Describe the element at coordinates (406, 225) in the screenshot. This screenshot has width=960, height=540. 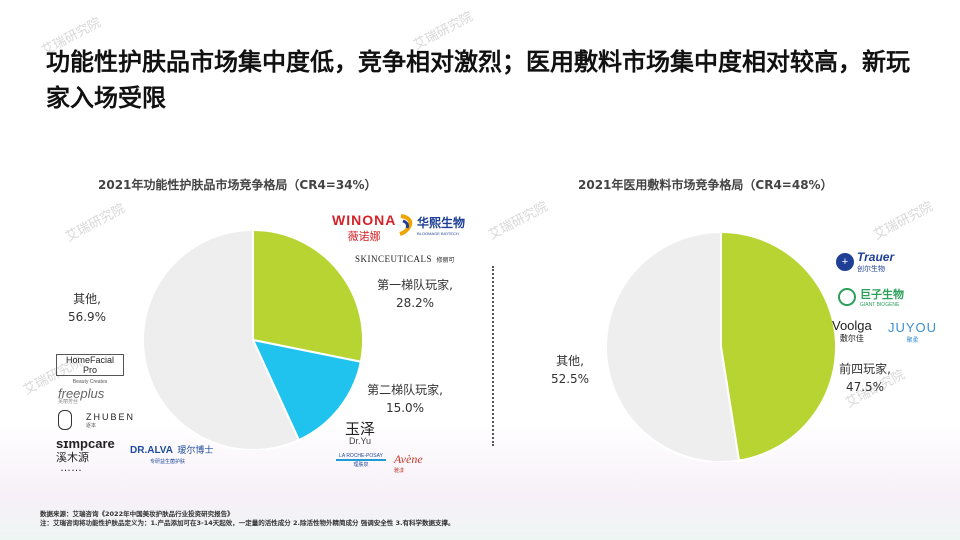
I see `bloomage-icon` at that location.